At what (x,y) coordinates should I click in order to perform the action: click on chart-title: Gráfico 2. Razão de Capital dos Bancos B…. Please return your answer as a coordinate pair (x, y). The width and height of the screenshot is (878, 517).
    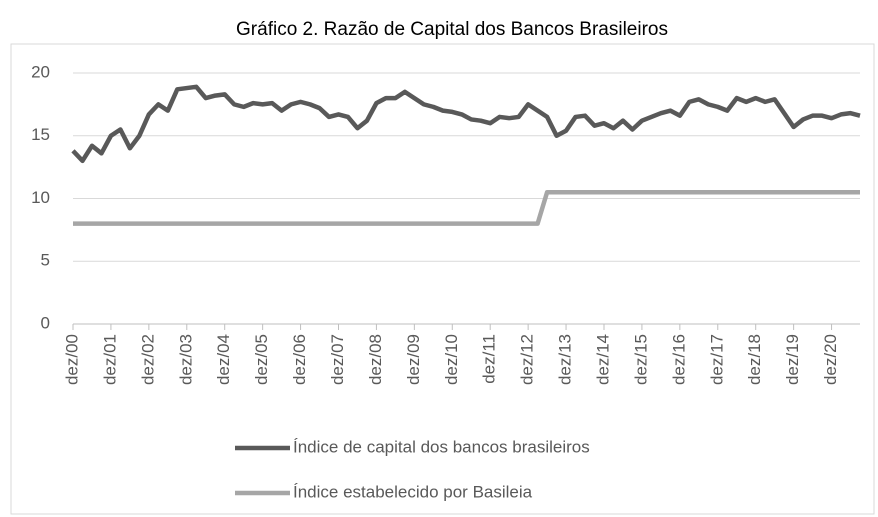
    Looking at the image, I should click on (452, 29).